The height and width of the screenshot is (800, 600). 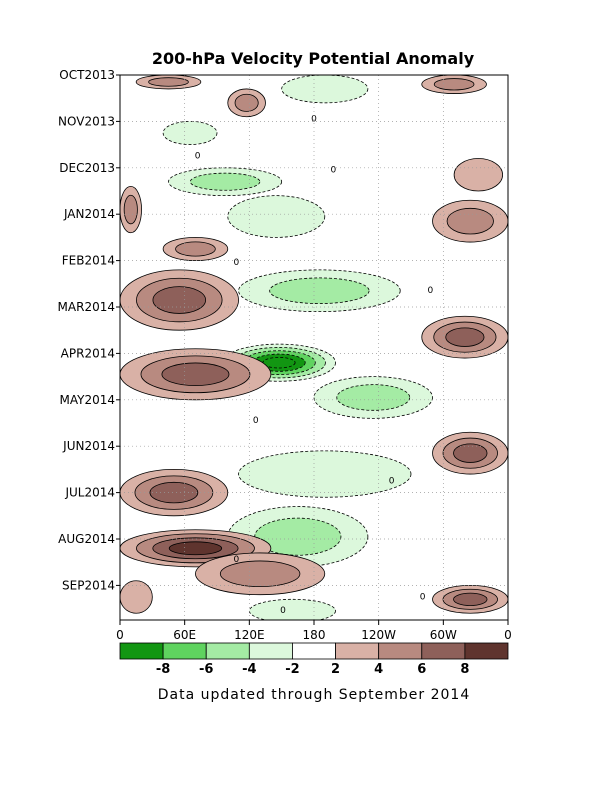 I want to click on colorbar-label: 6, so click(x=421, y=669).